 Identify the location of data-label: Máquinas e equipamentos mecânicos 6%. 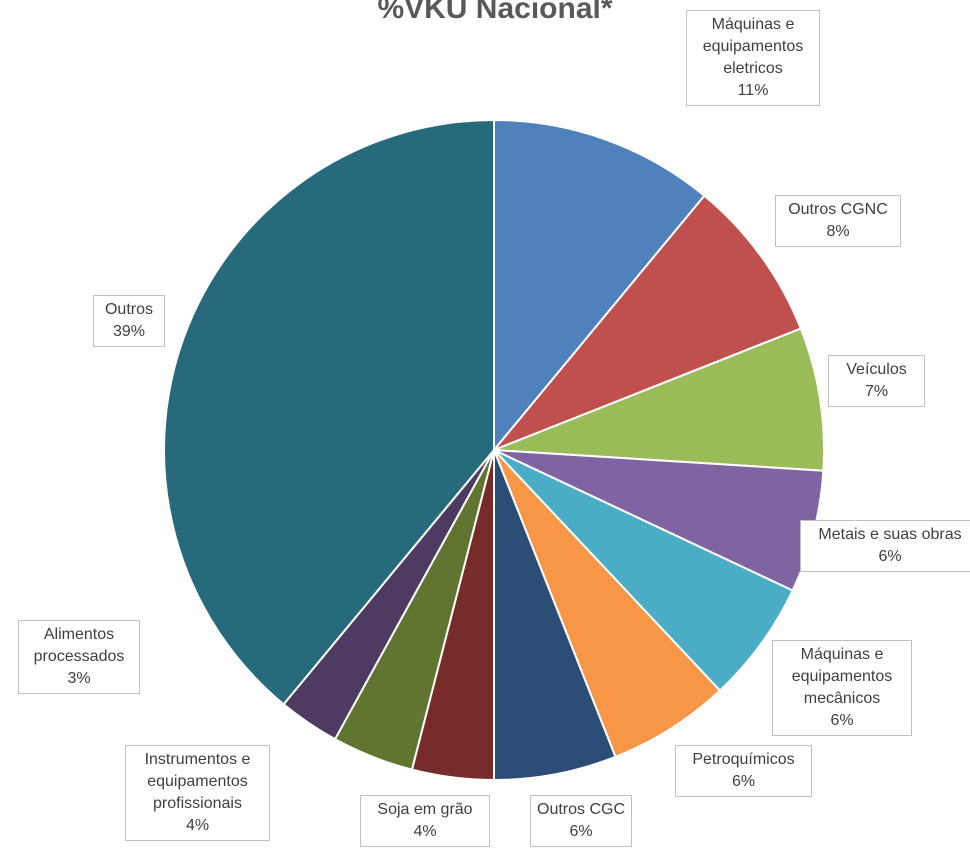
(842, 688).